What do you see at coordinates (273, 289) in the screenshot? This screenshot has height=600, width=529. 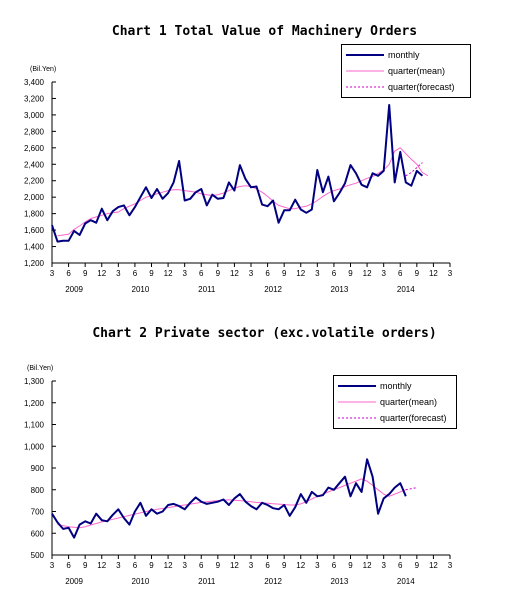 I see `x-year-label: 2012` at bounding box center [273, 289].